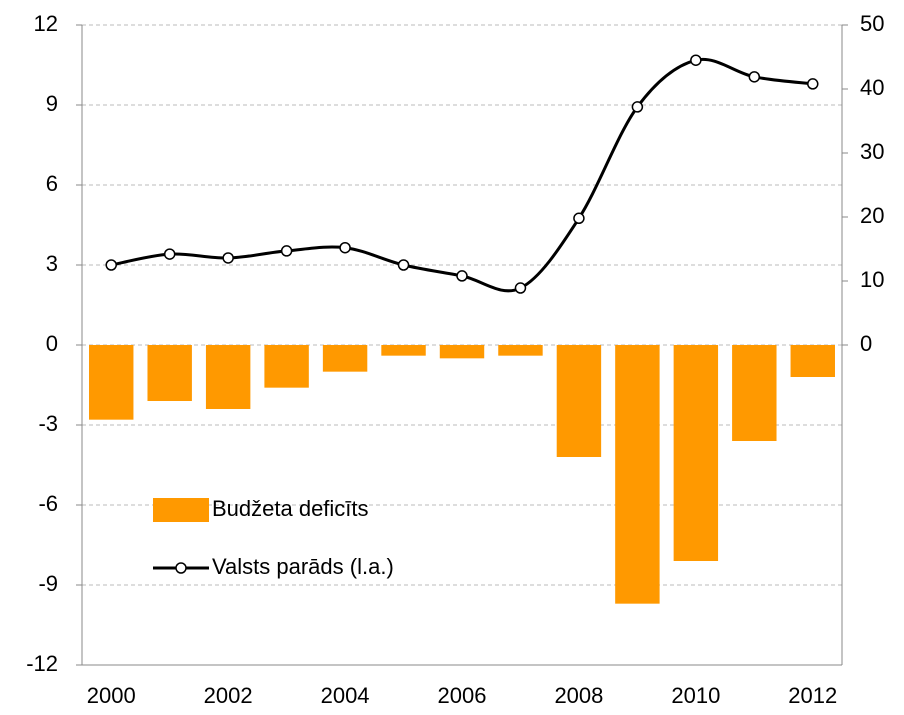  Describe the element at coordinates (48, 503) in the screenshot. I see `y-tick-label: -6` at that location.